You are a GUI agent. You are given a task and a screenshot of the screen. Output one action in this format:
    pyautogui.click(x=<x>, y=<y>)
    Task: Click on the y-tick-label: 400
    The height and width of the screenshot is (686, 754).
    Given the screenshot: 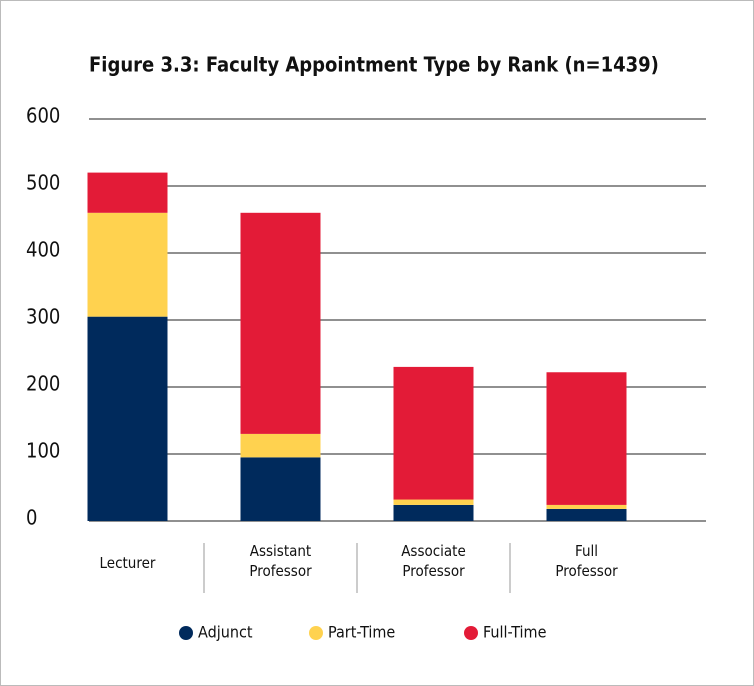 What is the action you would take?
    pyautogui.click(x=43, y=250)
    